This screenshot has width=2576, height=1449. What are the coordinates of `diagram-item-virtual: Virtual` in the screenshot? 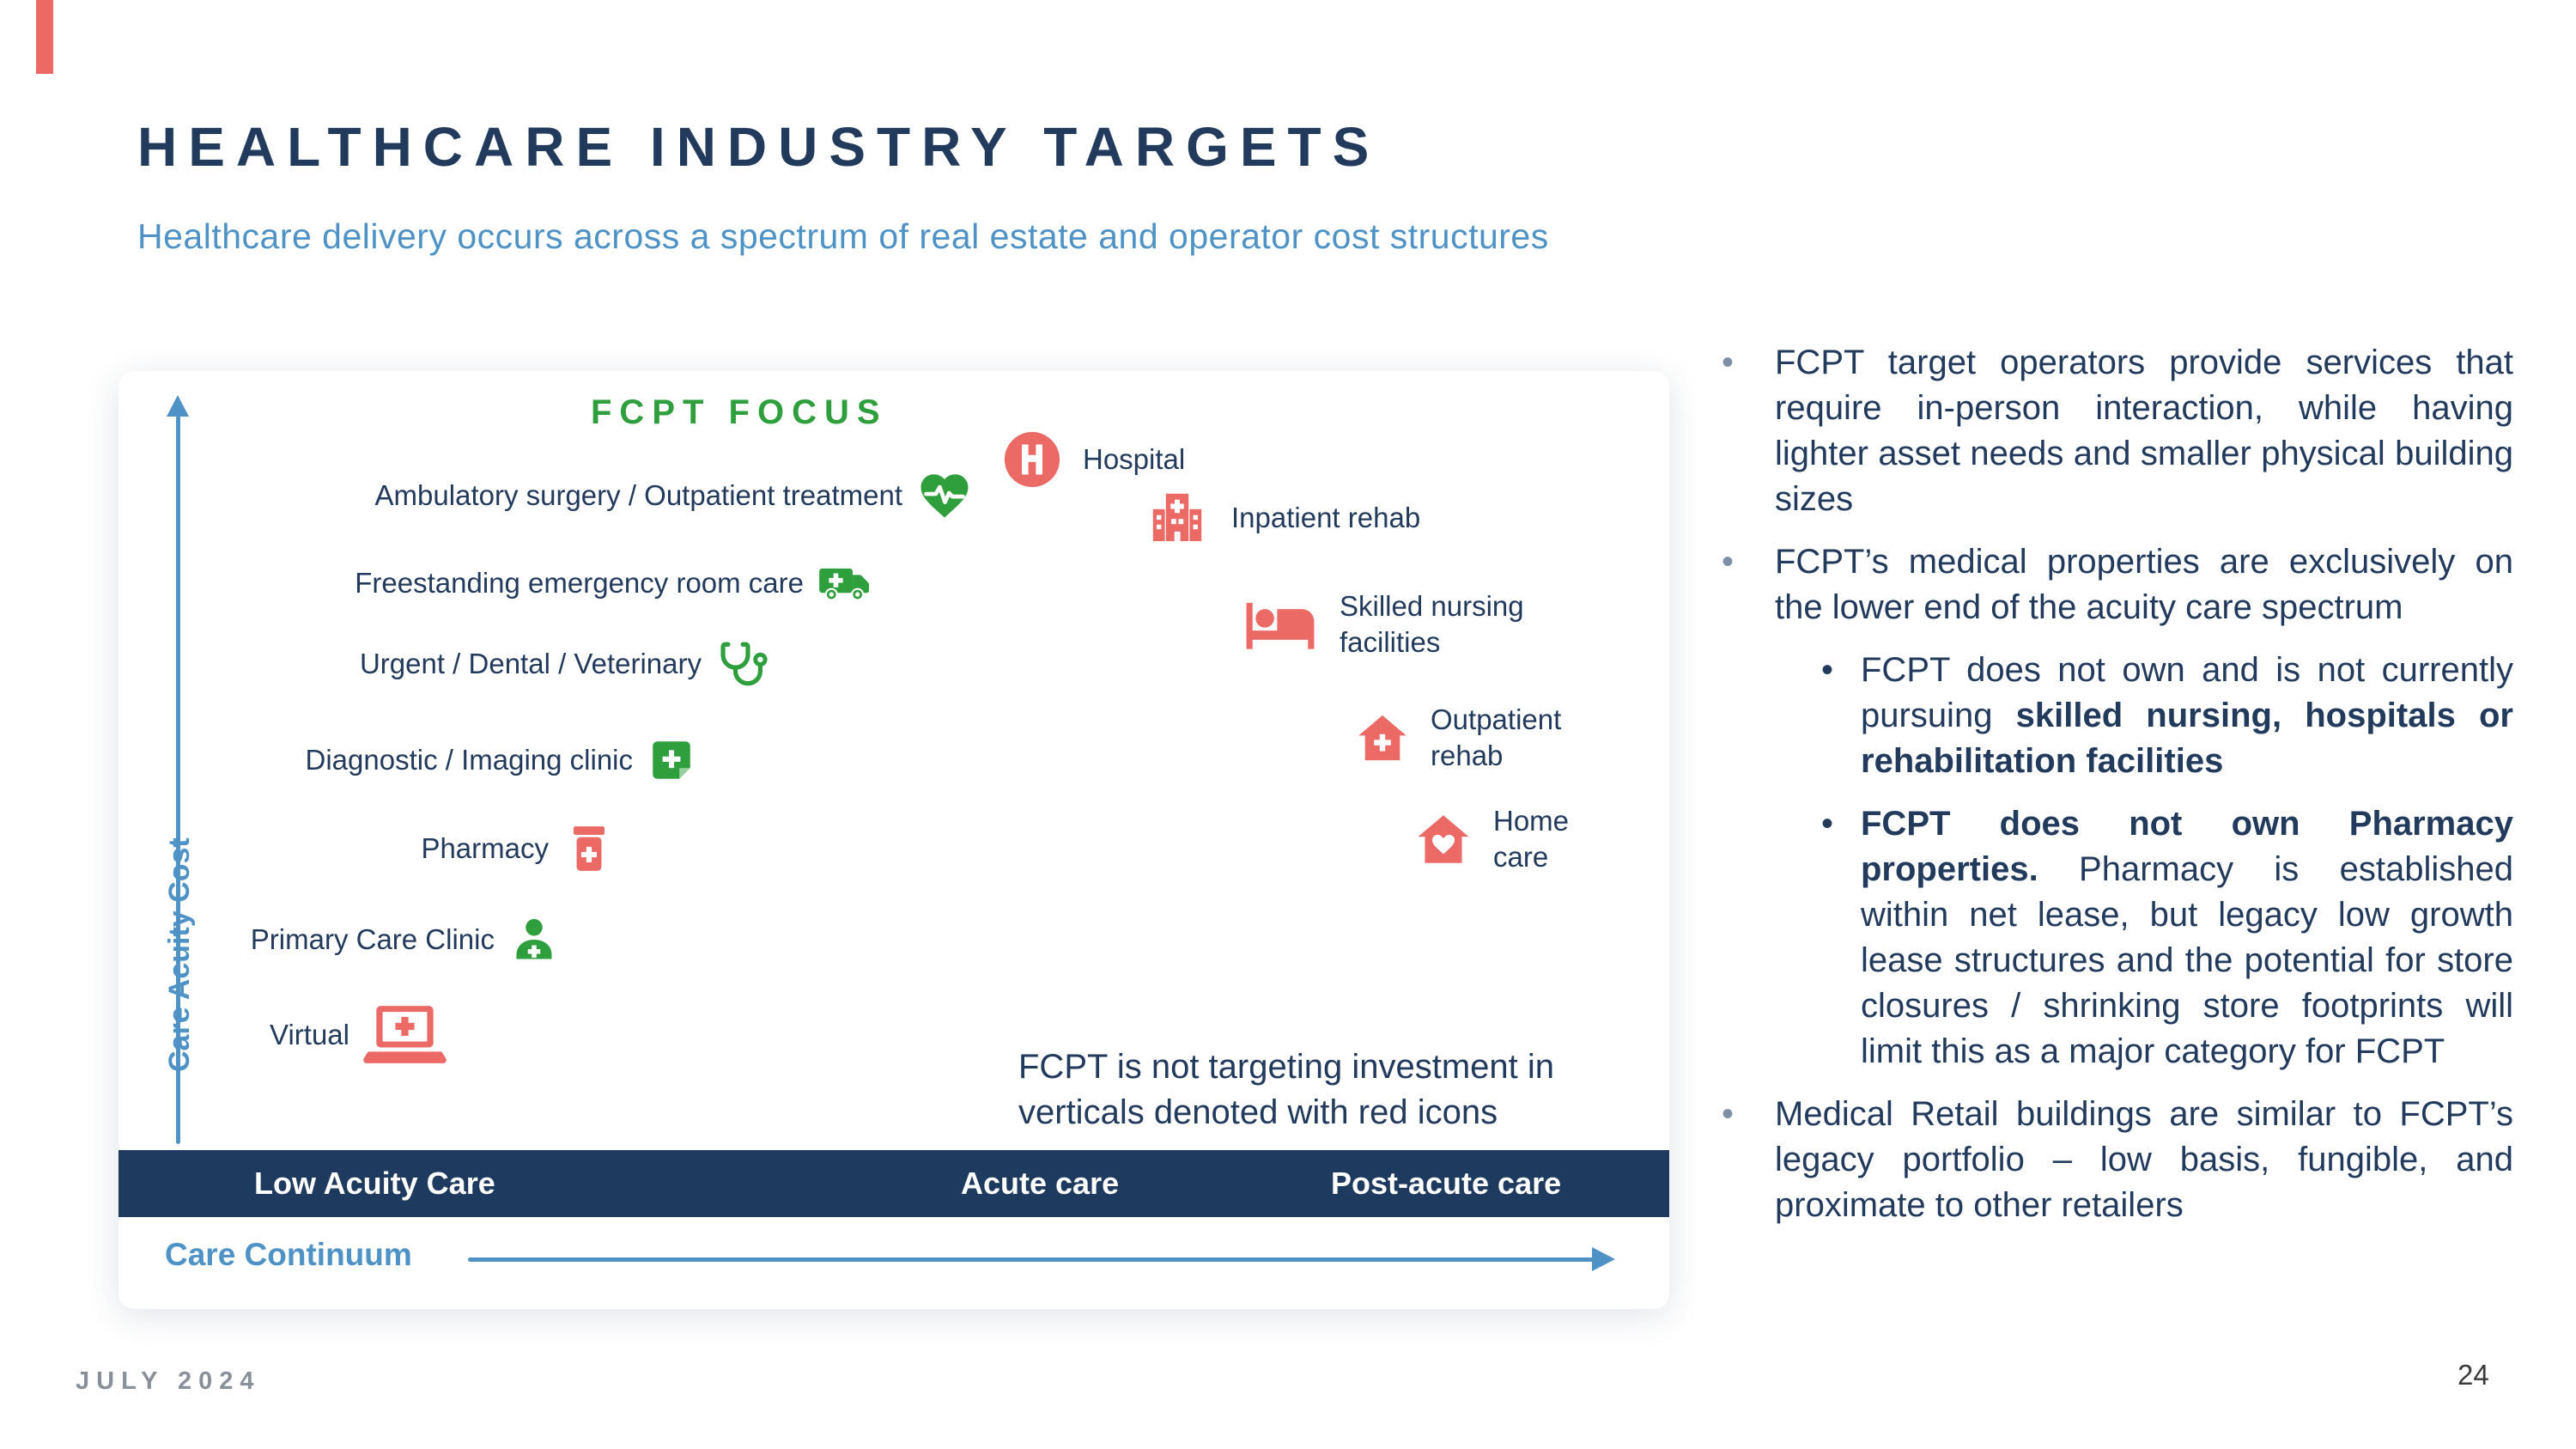 It's located at (358, 1035).